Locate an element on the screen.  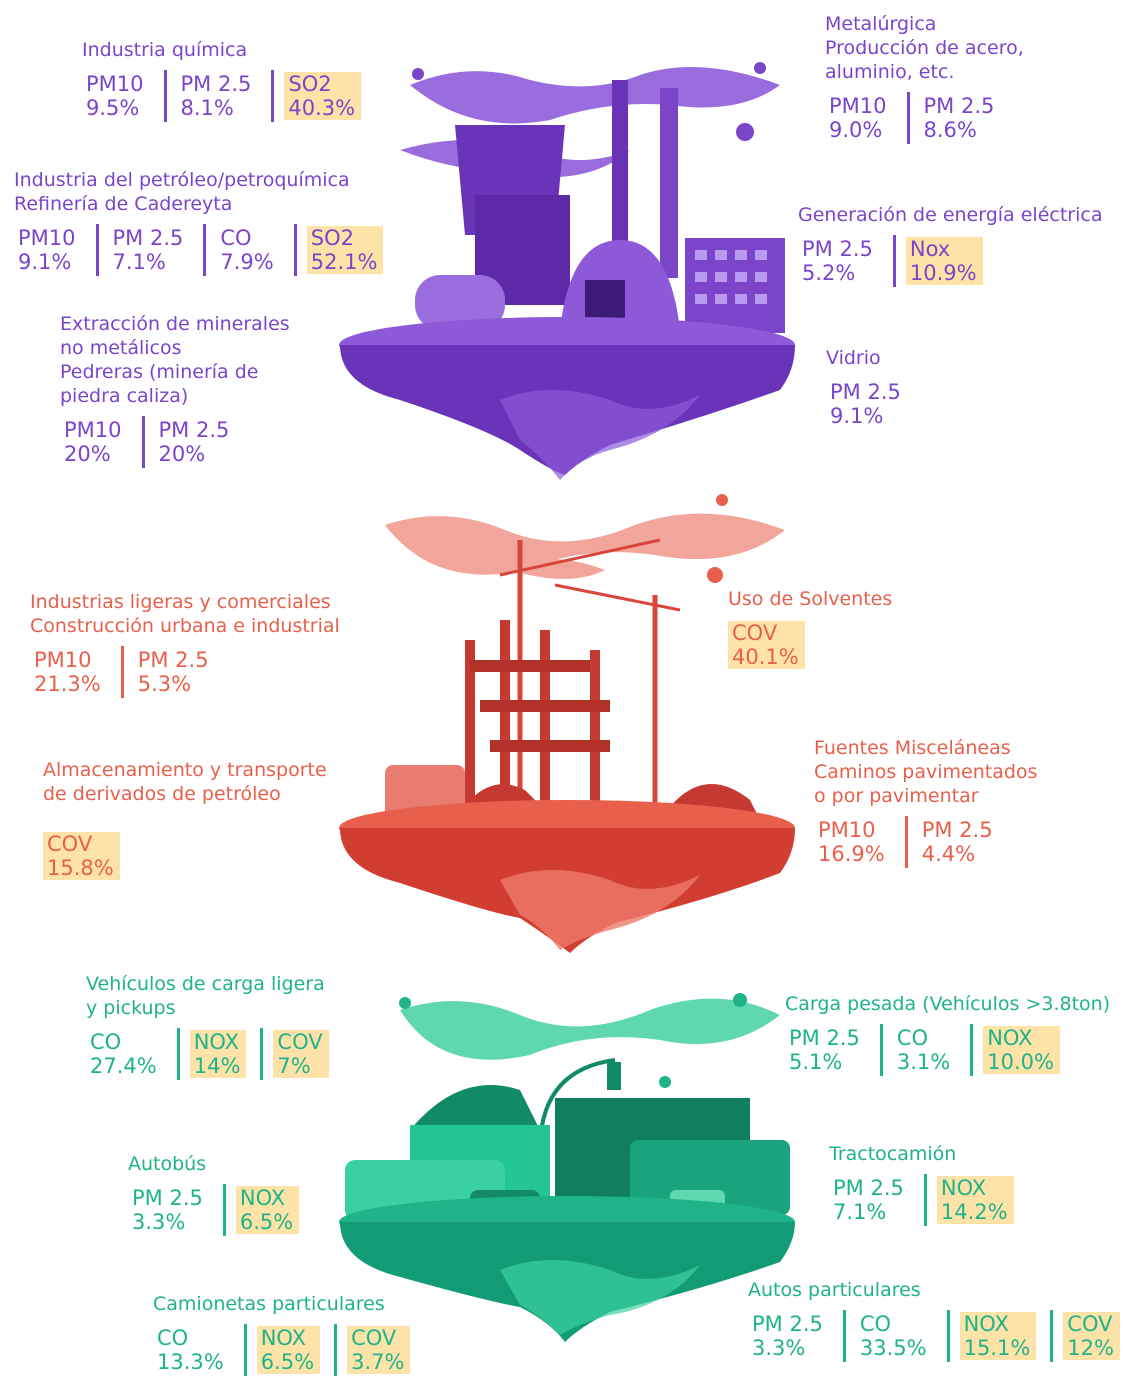
percentage: 6.5% is located at coordinates (266, 1222).